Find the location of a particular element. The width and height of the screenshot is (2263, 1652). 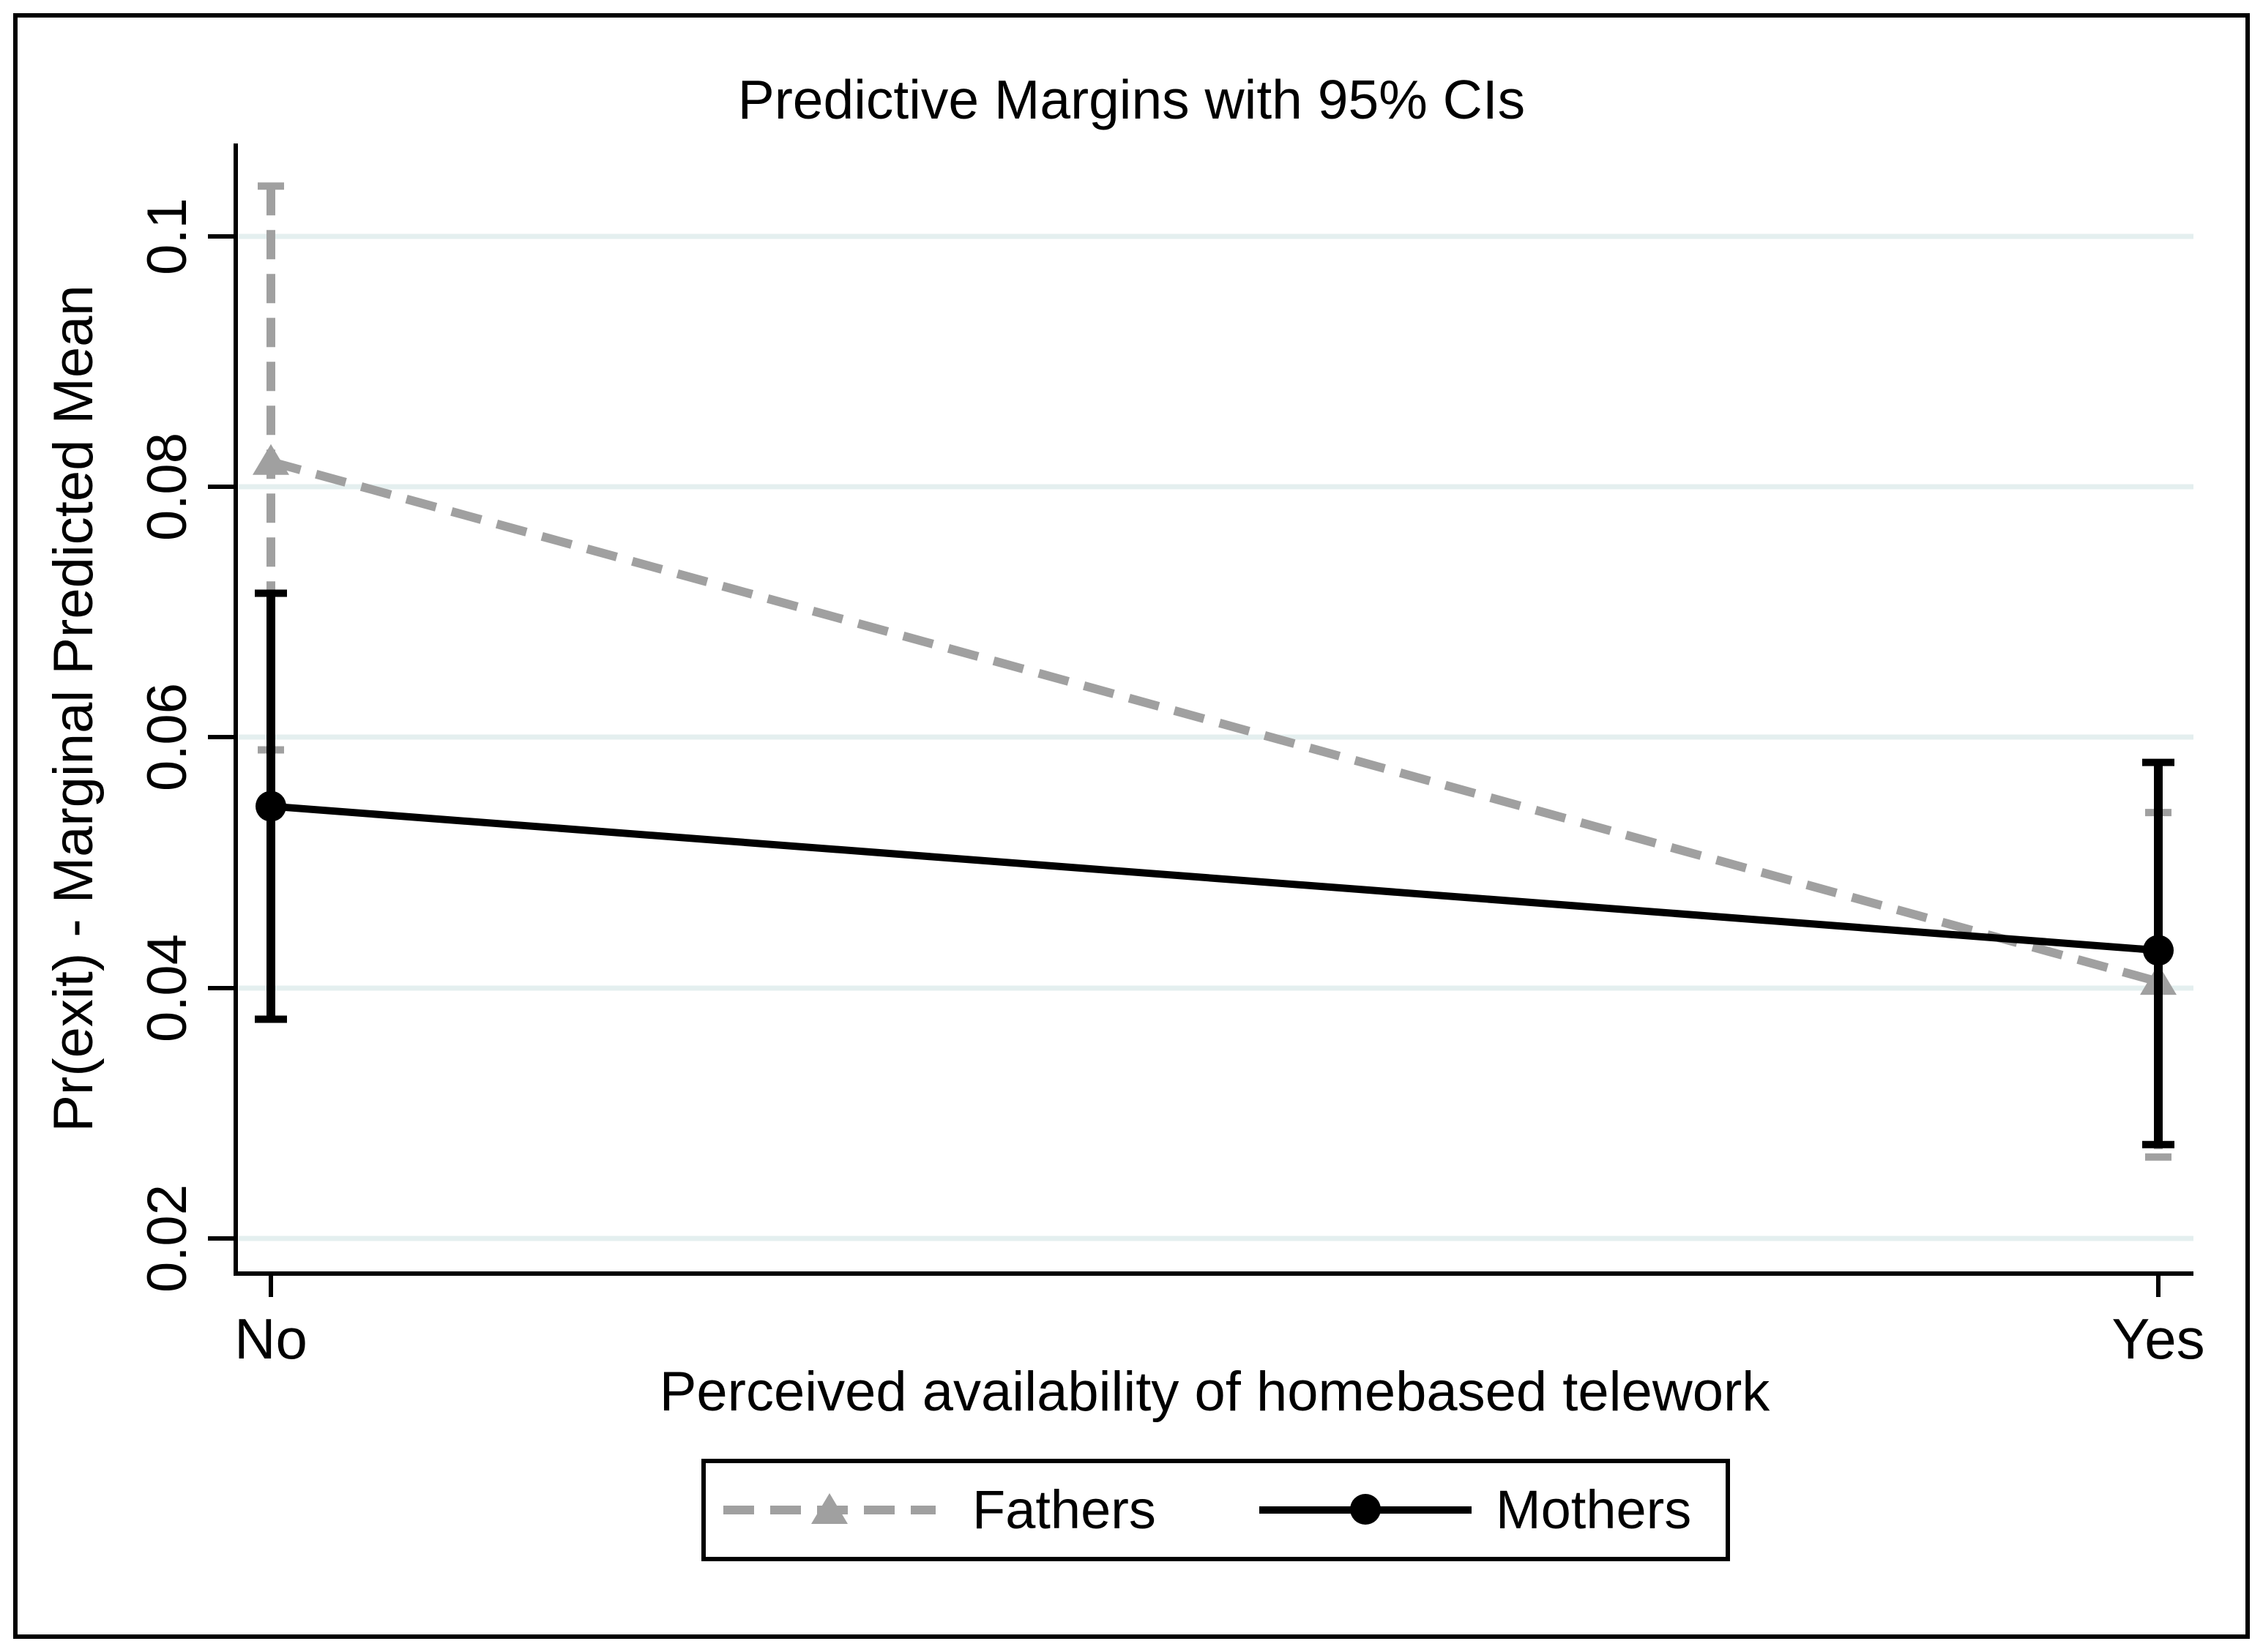

legend-label-fathers: Fathers is located at coordinates (1064, 1510).